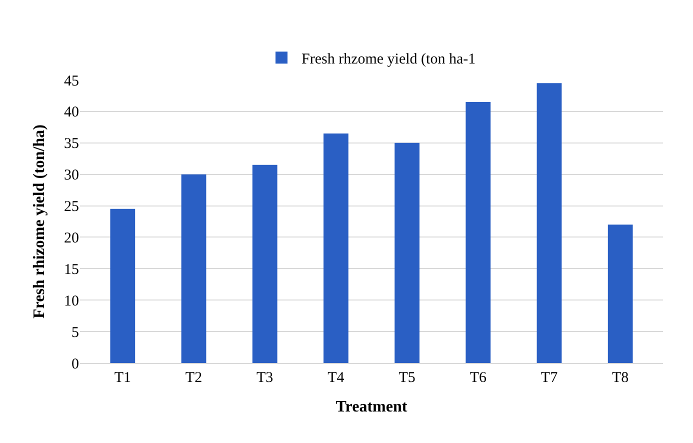 The image size is (693, 443). I want to click on x-tick-label: T7, so click(549, 378).